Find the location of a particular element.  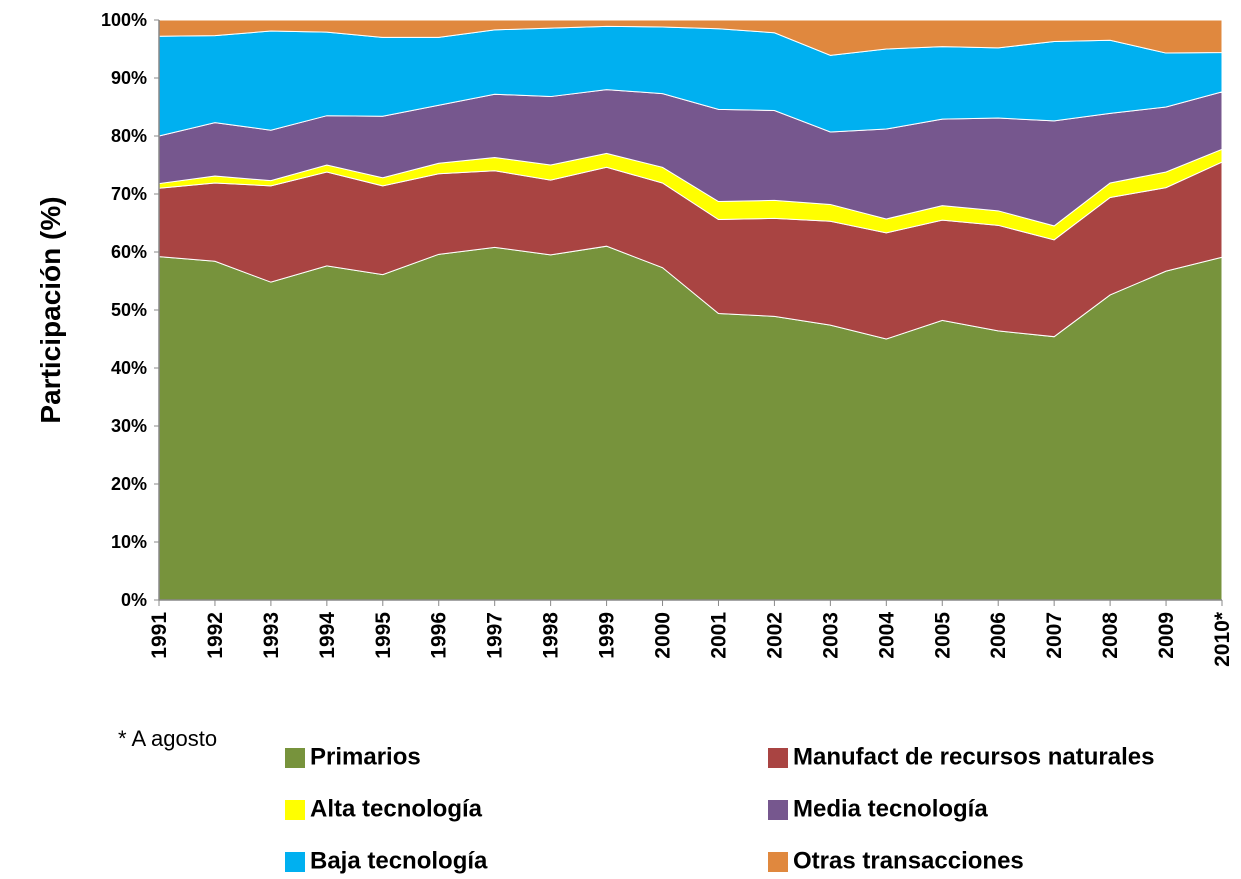

x-tick-label: 1993 is located at coordinates (271, 635).